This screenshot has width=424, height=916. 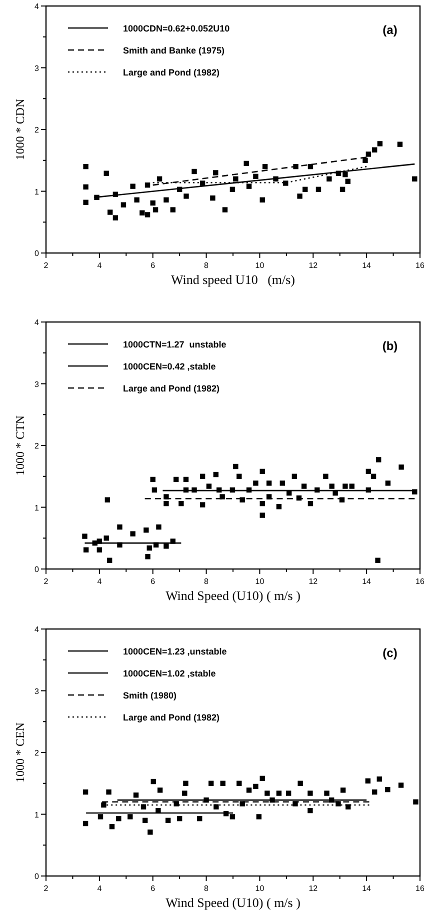 What do you see at coordinates (390, 653) in the screenshot?
I see `annotation: (c)` at bounding box center [390, 653].